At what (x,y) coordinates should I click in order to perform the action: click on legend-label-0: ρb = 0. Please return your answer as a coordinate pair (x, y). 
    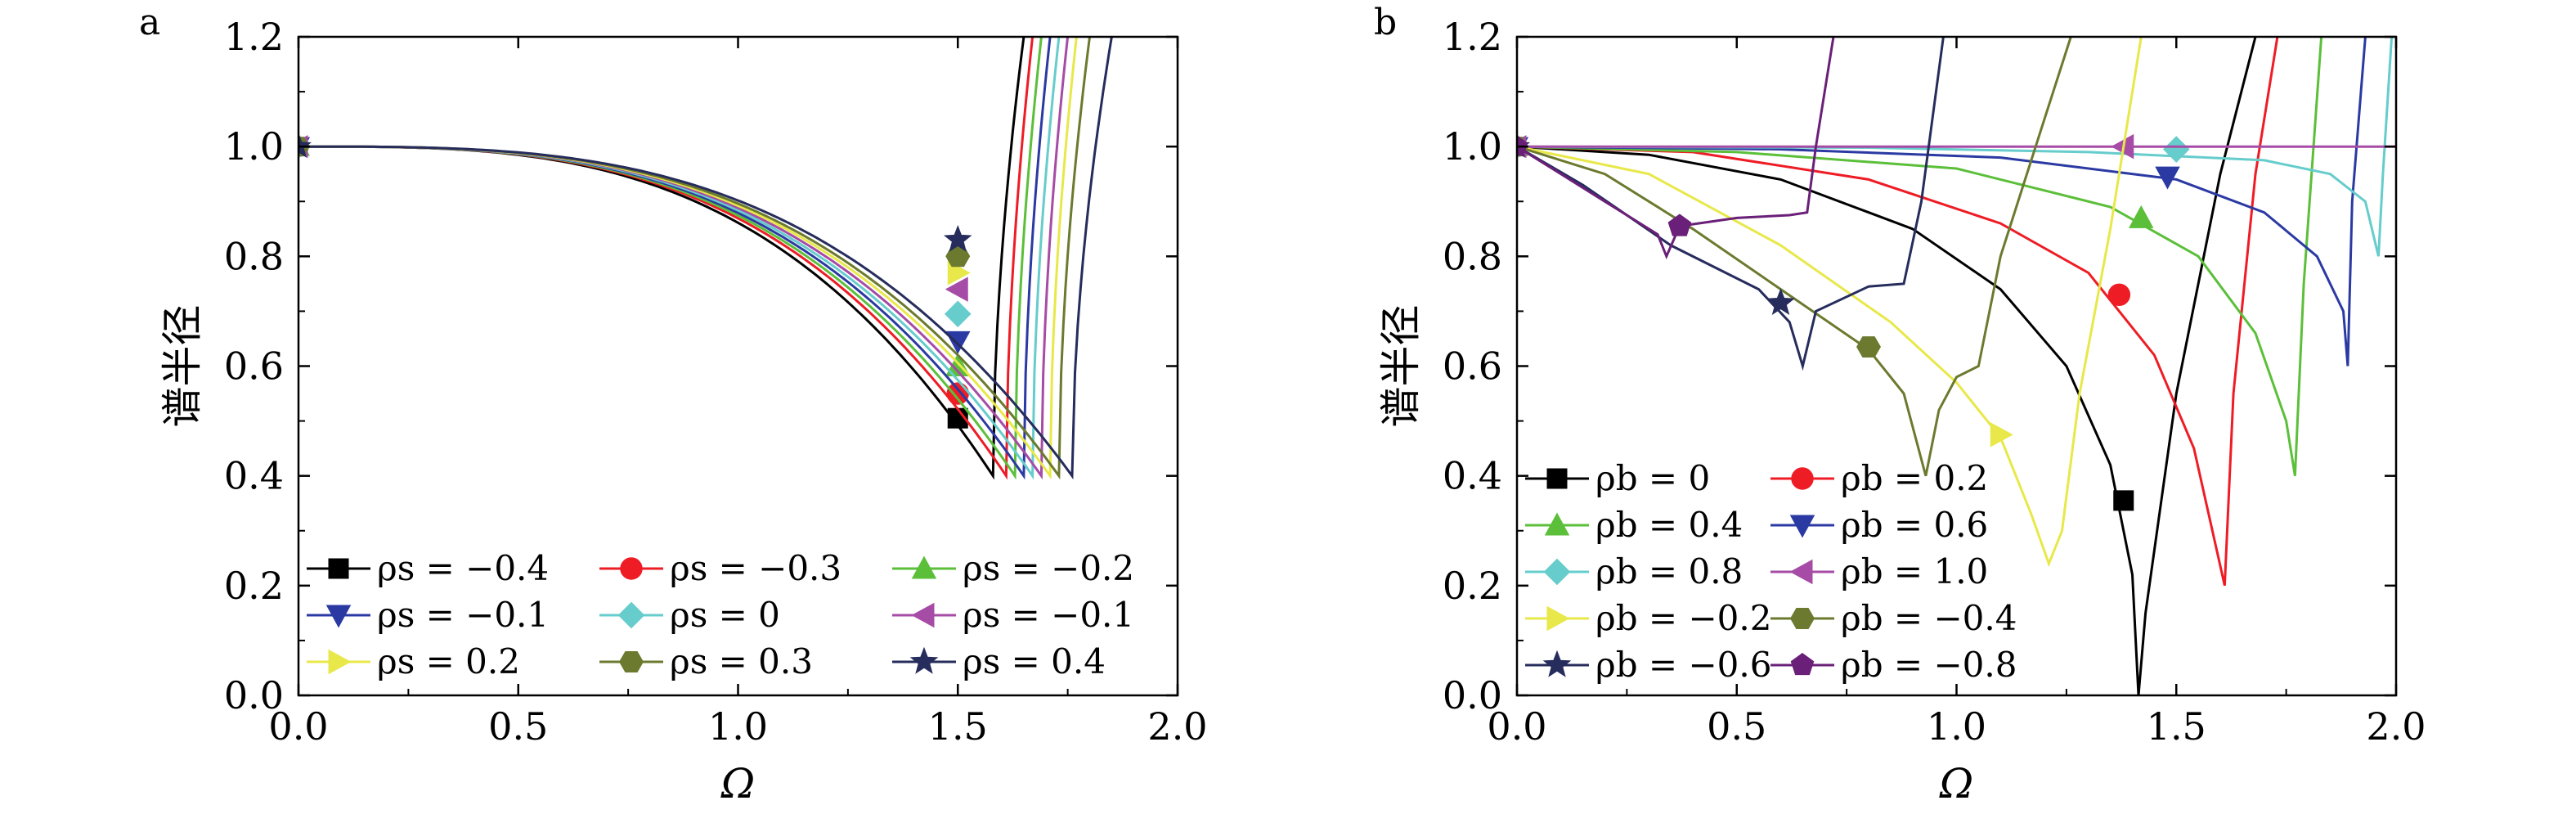
    Looking at the image, I should click on (1653, 478).